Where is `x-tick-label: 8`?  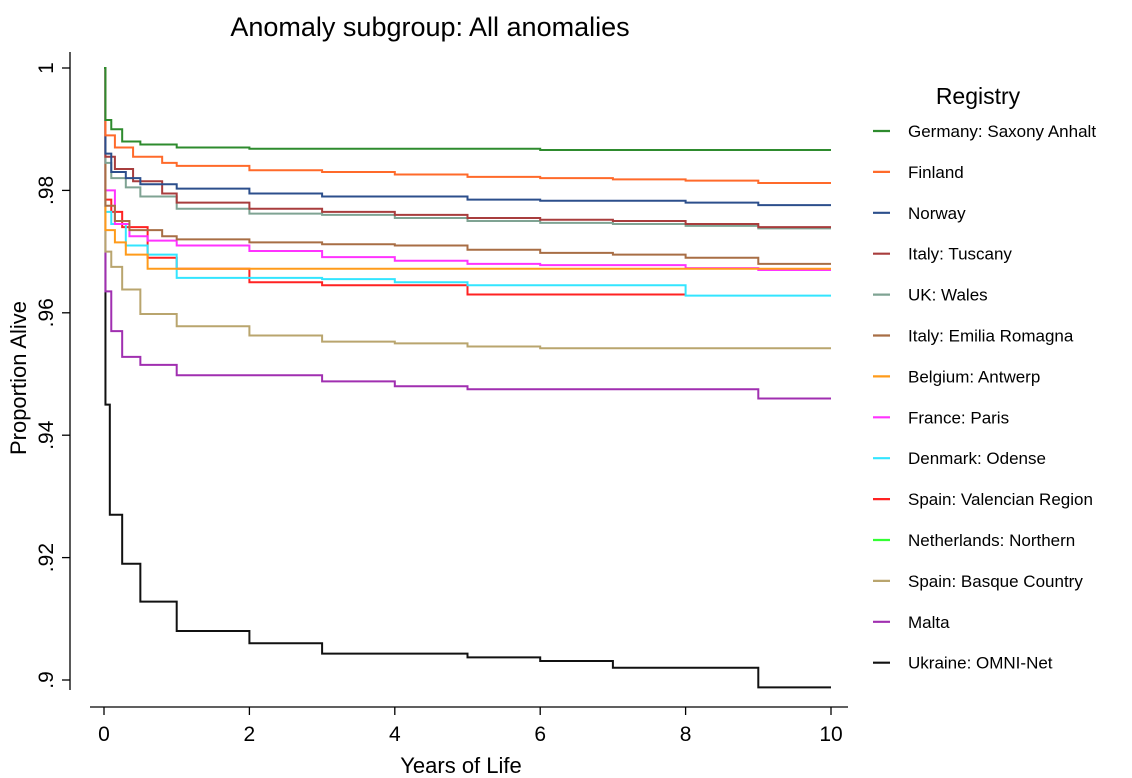 x-tick-label: 8 is located at coordinates (686, 734).